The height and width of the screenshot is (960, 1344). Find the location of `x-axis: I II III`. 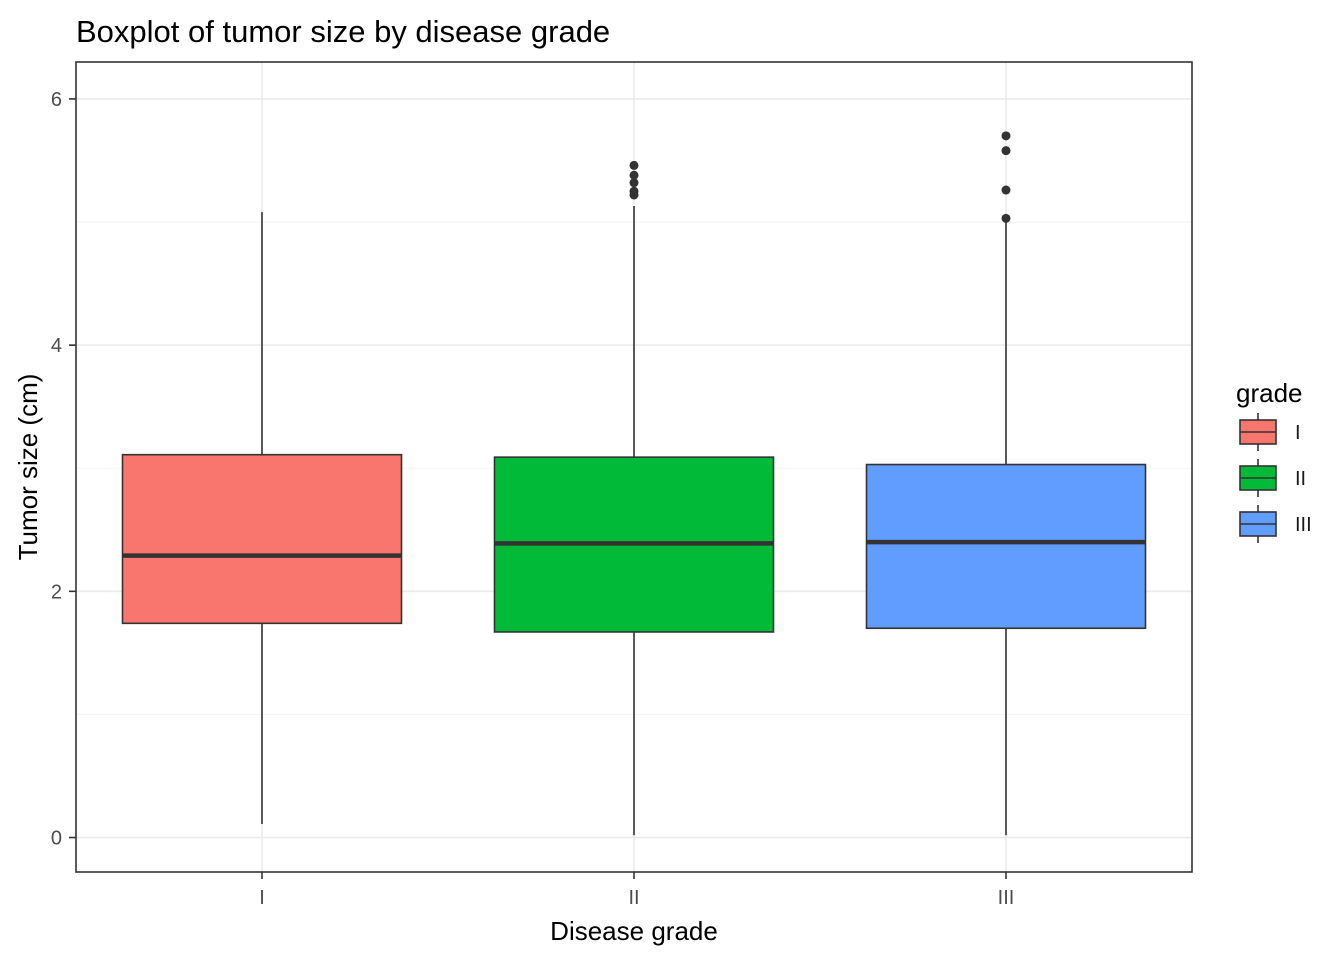

x-axis: I II III is located at coordinates (636, 890).